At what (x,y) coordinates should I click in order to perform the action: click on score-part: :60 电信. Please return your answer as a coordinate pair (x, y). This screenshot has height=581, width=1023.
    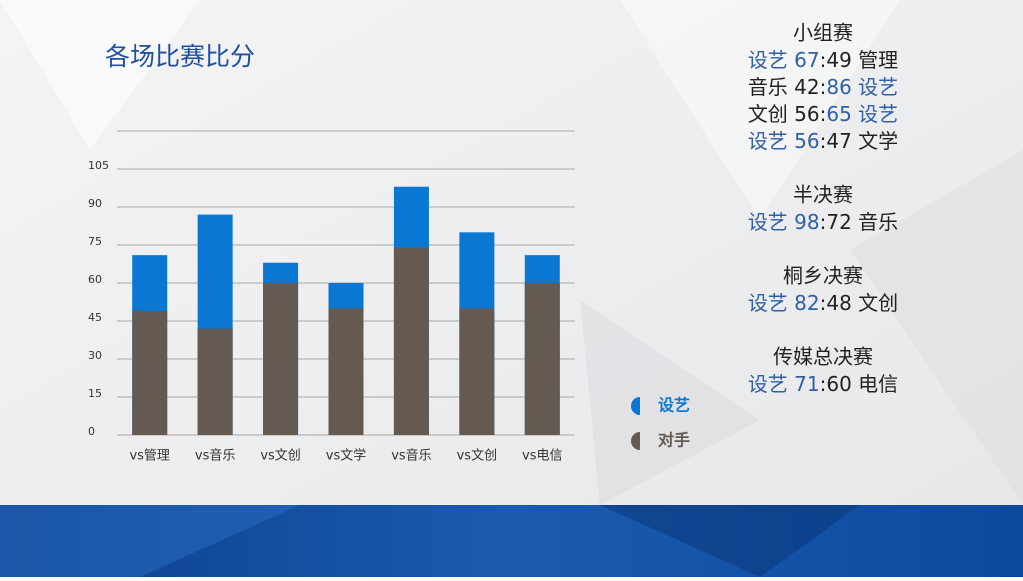
    Looking at the image, I should click on (859, 384).